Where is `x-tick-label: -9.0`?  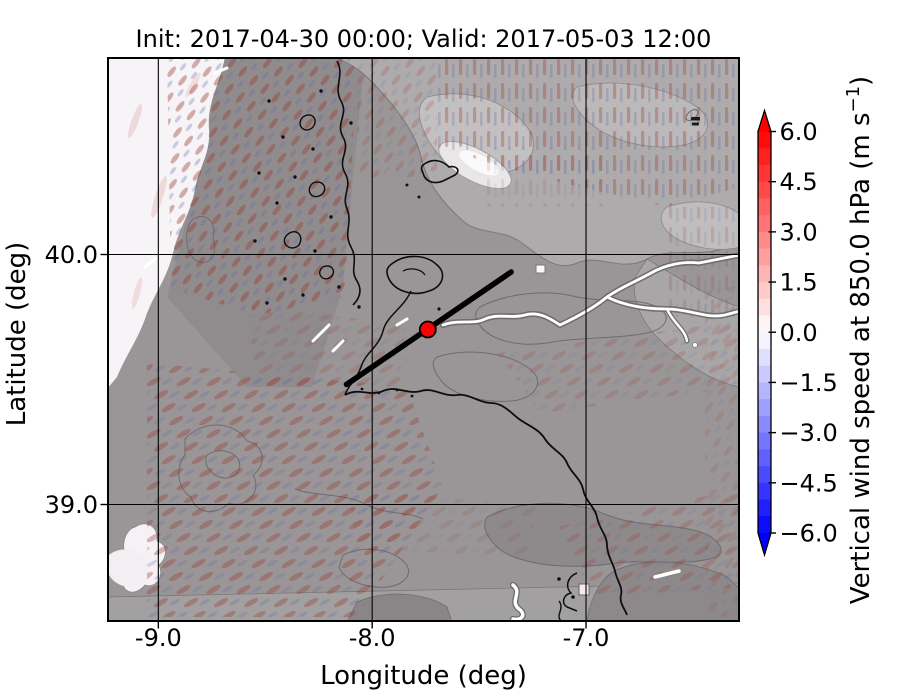 x-tick-label: -9.0 is located at coordinates (158, 638).